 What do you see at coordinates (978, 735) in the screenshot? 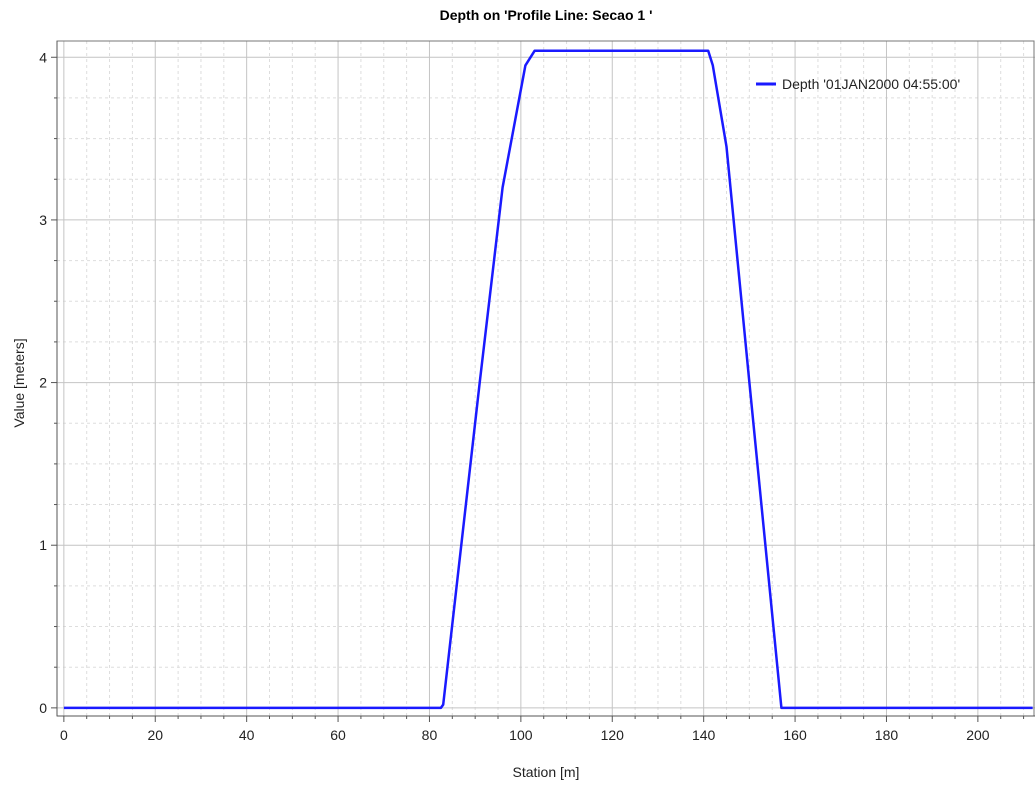
I see `x-tick-label: 200` at bounding box center [978, 735].